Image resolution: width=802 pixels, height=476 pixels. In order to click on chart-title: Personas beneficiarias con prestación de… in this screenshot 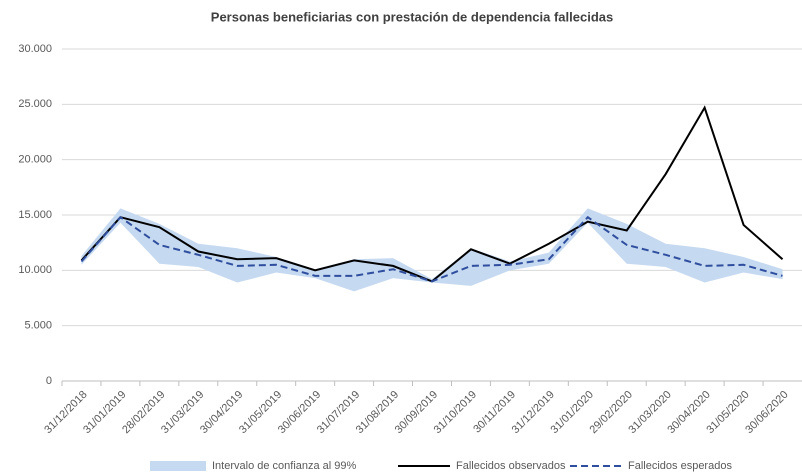, I will do `click(412, 16)`.